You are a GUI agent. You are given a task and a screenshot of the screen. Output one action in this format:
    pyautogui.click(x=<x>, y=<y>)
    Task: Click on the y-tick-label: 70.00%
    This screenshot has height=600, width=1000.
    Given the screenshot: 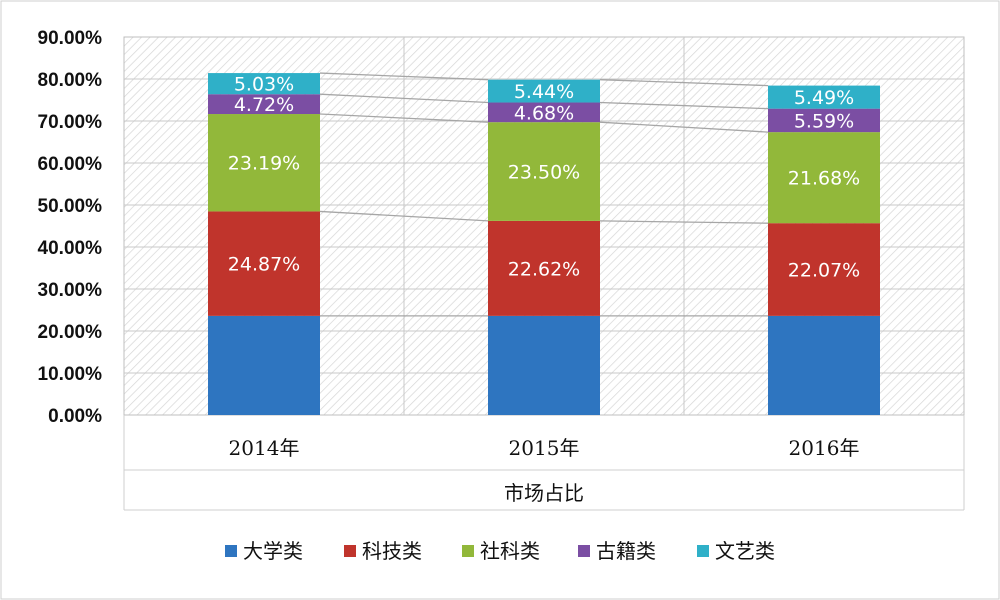 What is the action you would take?
    pyautogui.click(x=70, y=122)
    